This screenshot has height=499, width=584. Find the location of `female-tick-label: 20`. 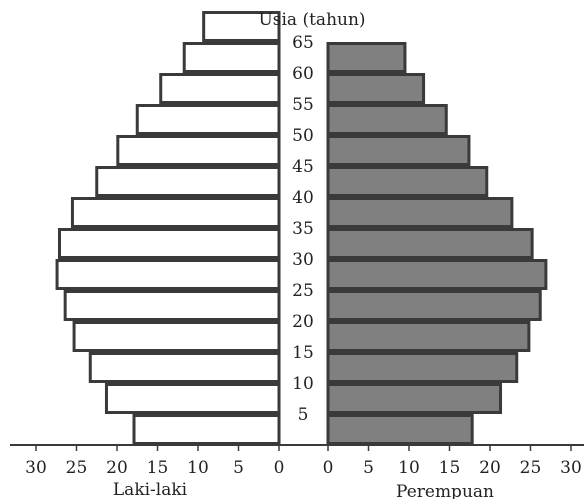

female-tick-label: 20 is located at coordinates (490, 468).